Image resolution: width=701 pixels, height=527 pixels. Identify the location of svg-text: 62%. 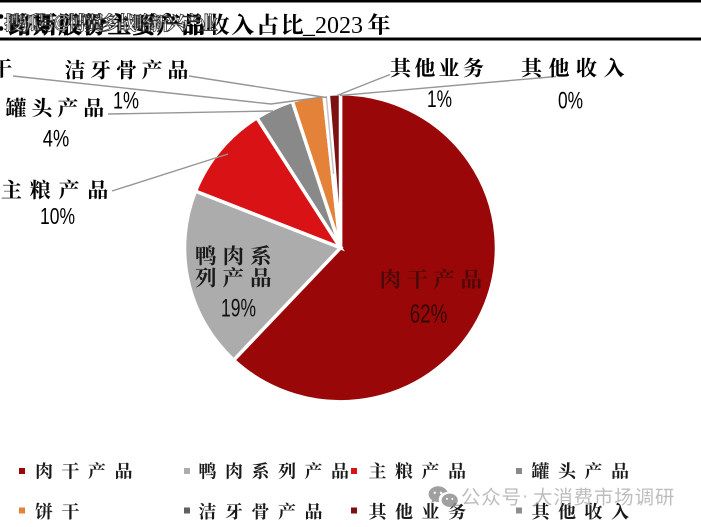
(429, 314).